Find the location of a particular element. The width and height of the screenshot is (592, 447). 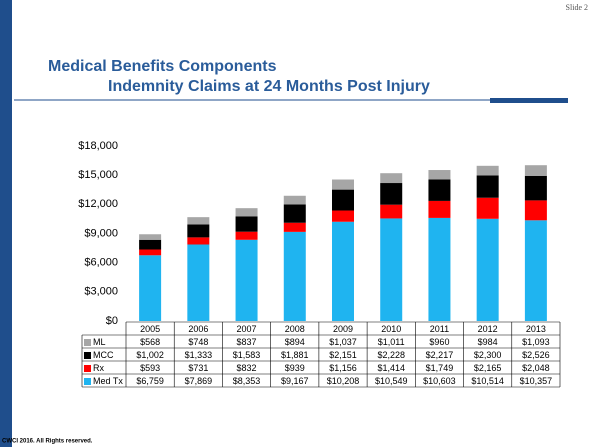

footer: CWCI 2016. All Rights reserved. is located at coordinates (47, 442).